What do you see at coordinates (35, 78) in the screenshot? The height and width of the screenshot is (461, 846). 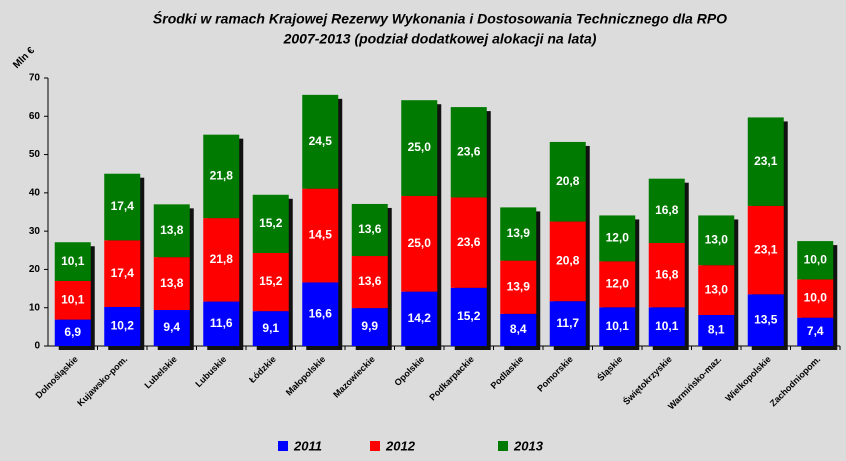 I see `y-tick-label: 70` at bounding box center [35, 78].